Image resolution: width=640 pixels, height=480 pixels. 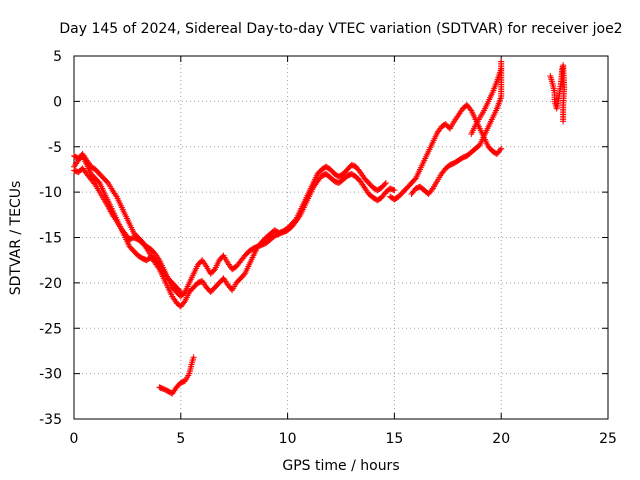 I want to click on y-tick-label: -20, so click(x=50, y=284).